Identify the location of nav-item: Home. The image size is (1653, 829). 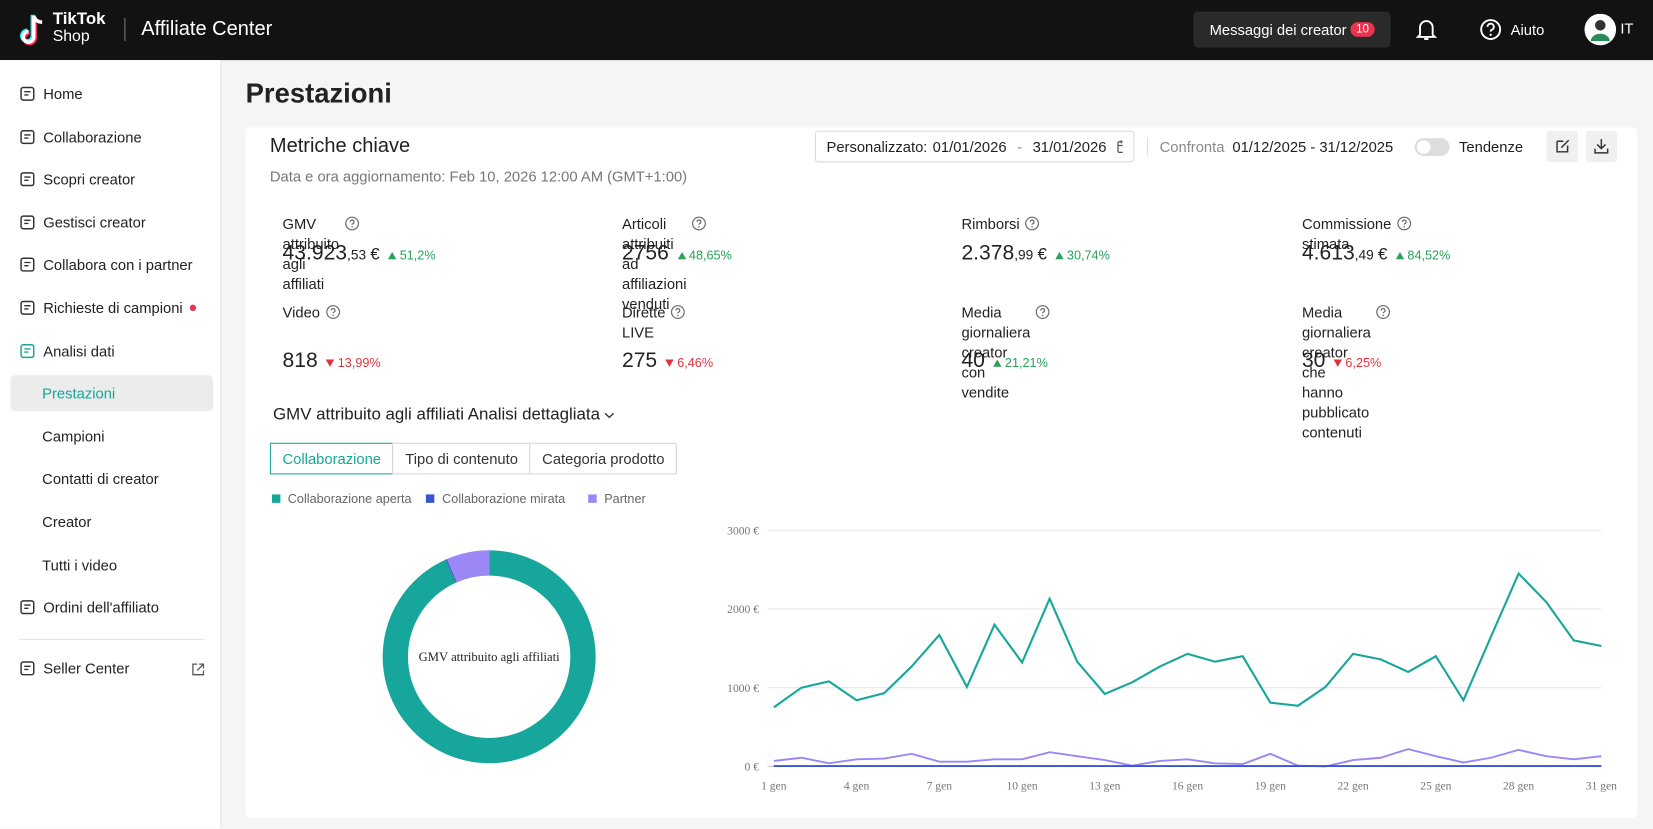
(112, 94).